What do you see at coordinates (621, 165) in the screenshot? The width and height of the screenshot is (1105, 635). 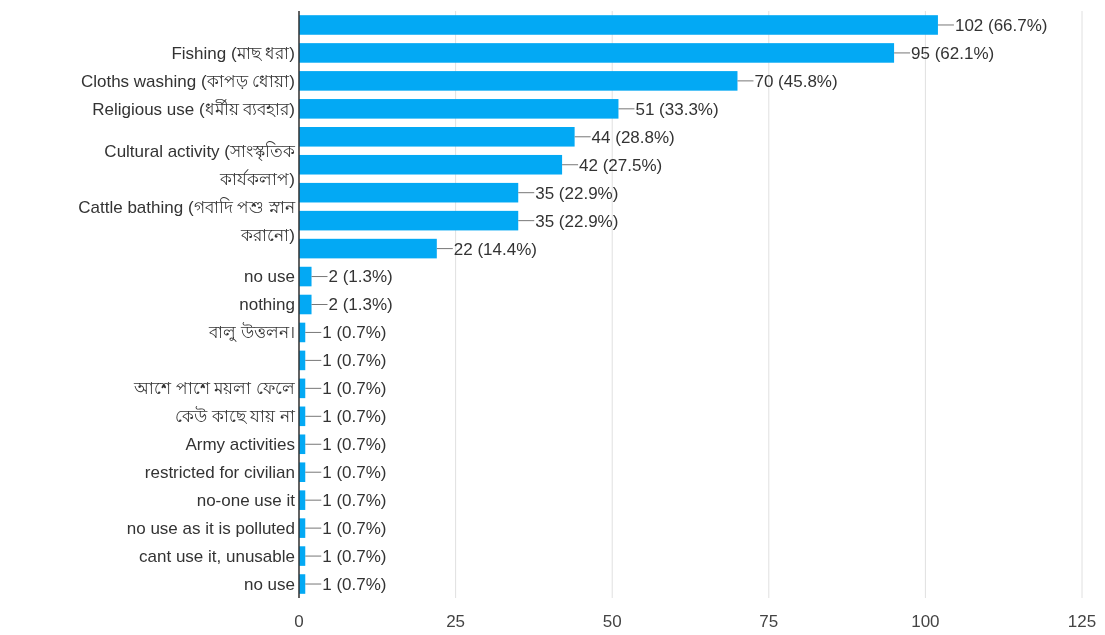 I see `data-label: 42 (27.5%)` at bounding box center [621, 165].